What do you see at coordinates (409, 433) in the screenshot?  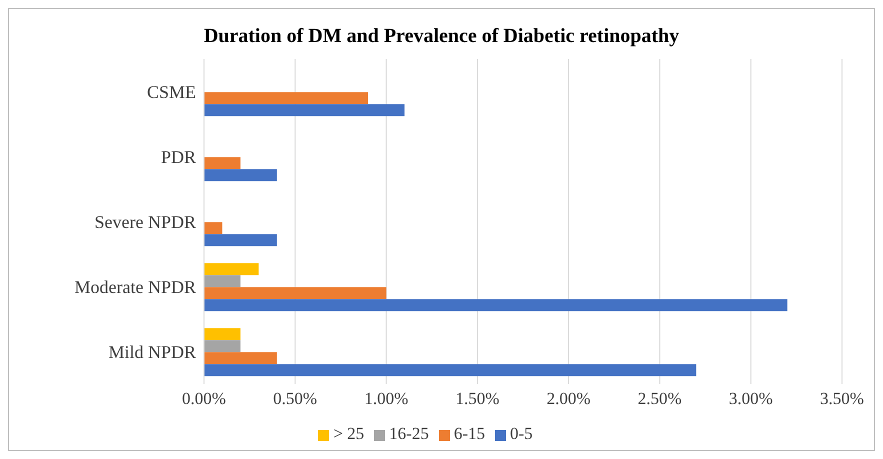 I see `legend-label: 16-25` at bounding box center [409, 433].